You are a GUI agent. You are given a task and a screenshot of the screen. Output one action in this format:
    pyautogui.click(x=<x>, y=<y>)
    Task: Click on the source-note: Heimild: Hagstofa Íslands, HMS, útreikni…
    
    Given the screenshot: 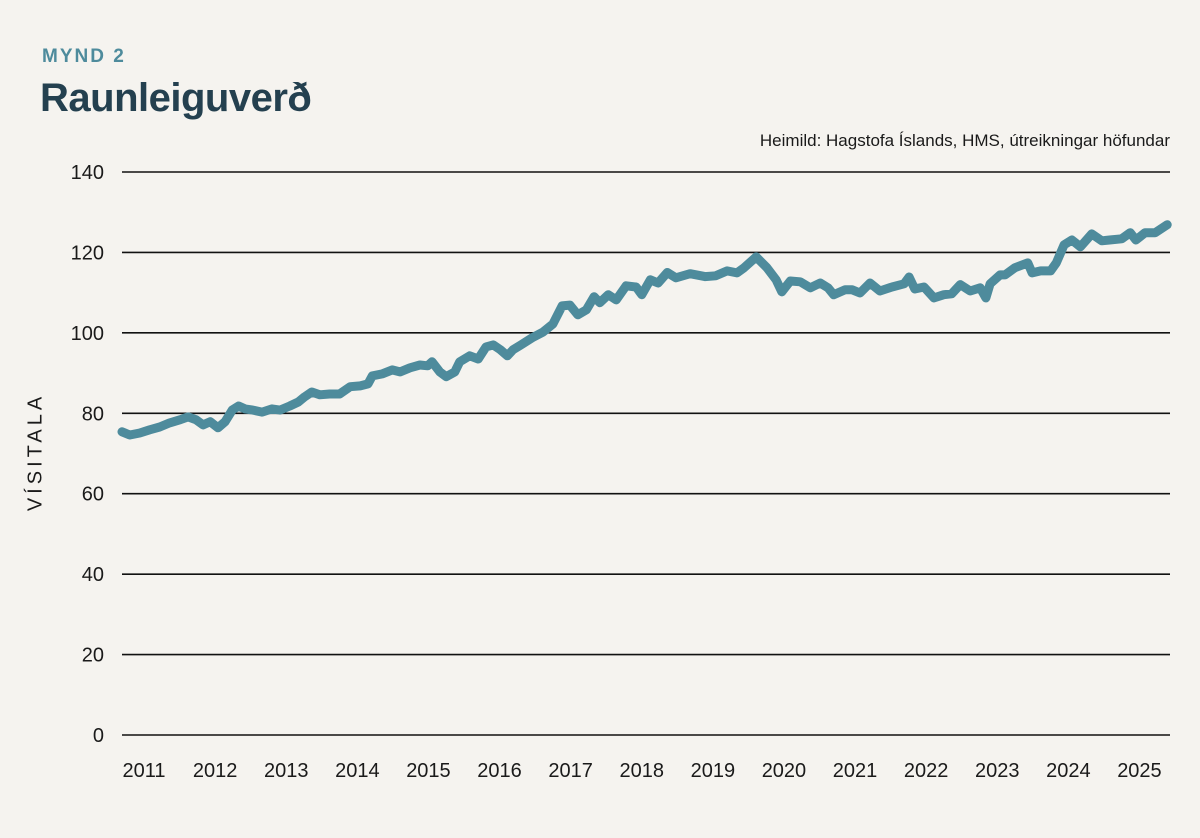 What is the action you would take?
    pyautogui.click(x=964, y=140)
    